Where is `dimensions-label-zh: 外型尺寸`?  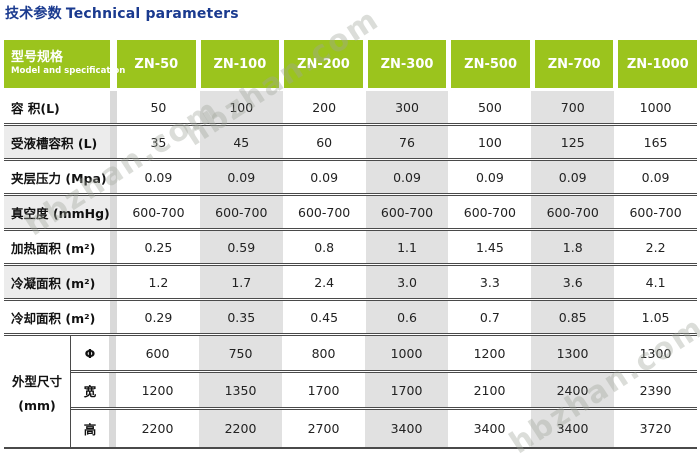 dimensions-label-zh: 外型尺寸 is located at coordinates (36, 381).